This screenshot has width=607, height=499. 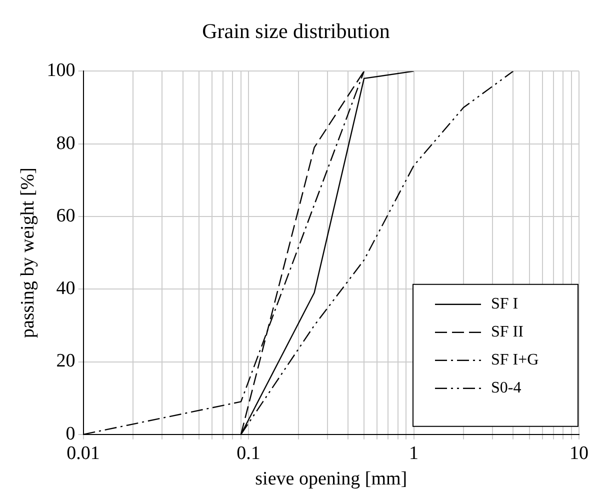 What do you see at coordinates (414, 453) in the screenshot?
I see `x-tick-label: 1` at bounding box center [414, 453].